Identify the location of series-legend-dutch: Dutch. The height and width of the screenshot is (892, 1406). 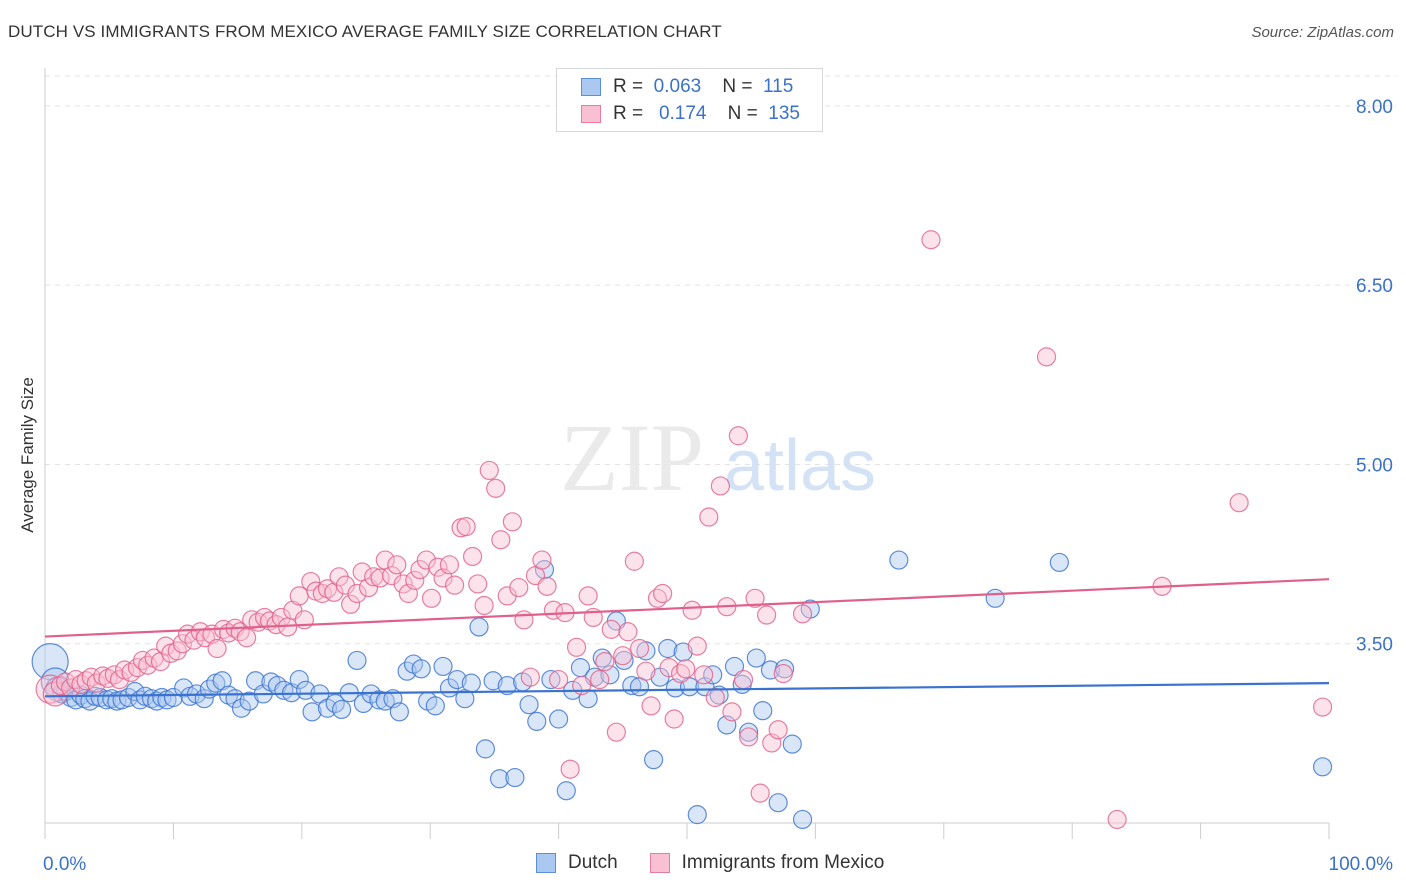
(577, 863).